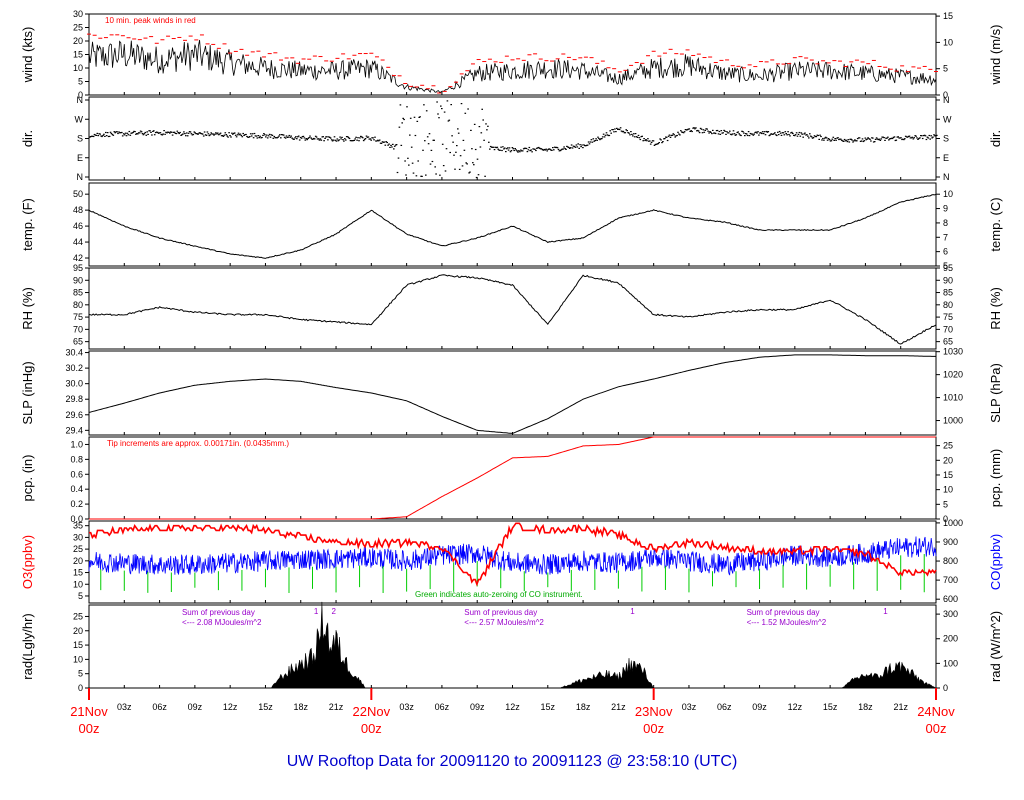 Image resolution: width=1024 pixels, height=800 pixels. I want to click on series-line, so click(512, 309).